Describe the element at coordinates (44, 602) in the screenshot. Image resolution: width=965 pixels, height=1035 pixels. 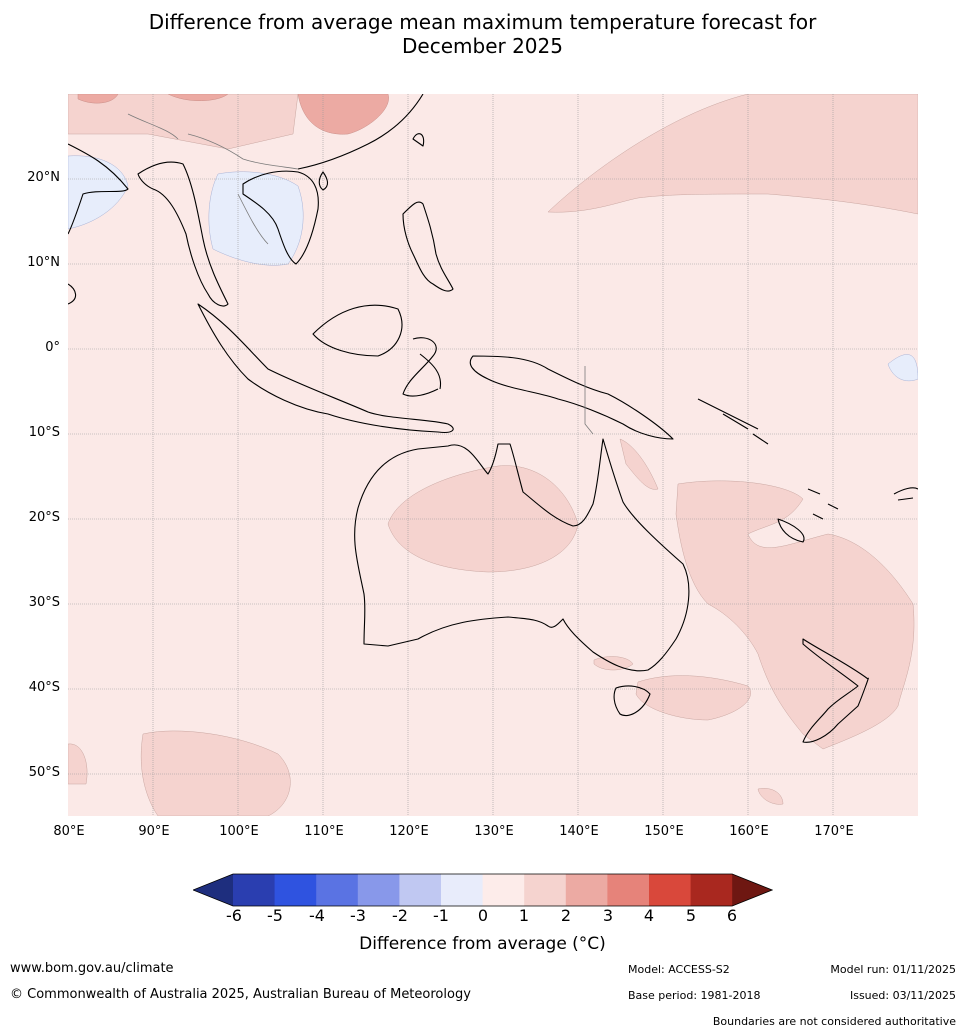
I see `lat-label: 30°S` at that location.